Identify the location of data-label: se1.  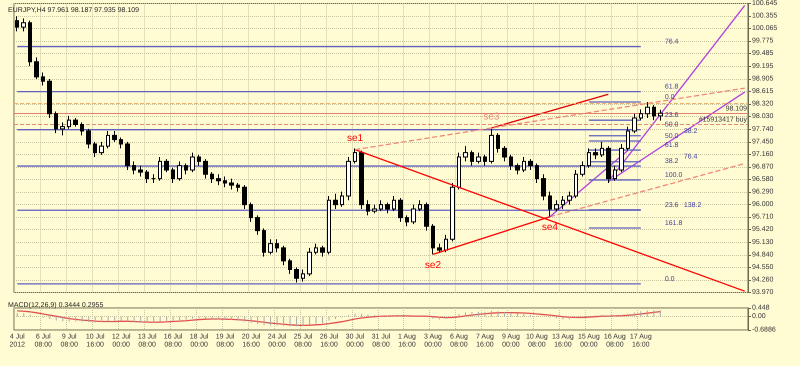
(355, 138).